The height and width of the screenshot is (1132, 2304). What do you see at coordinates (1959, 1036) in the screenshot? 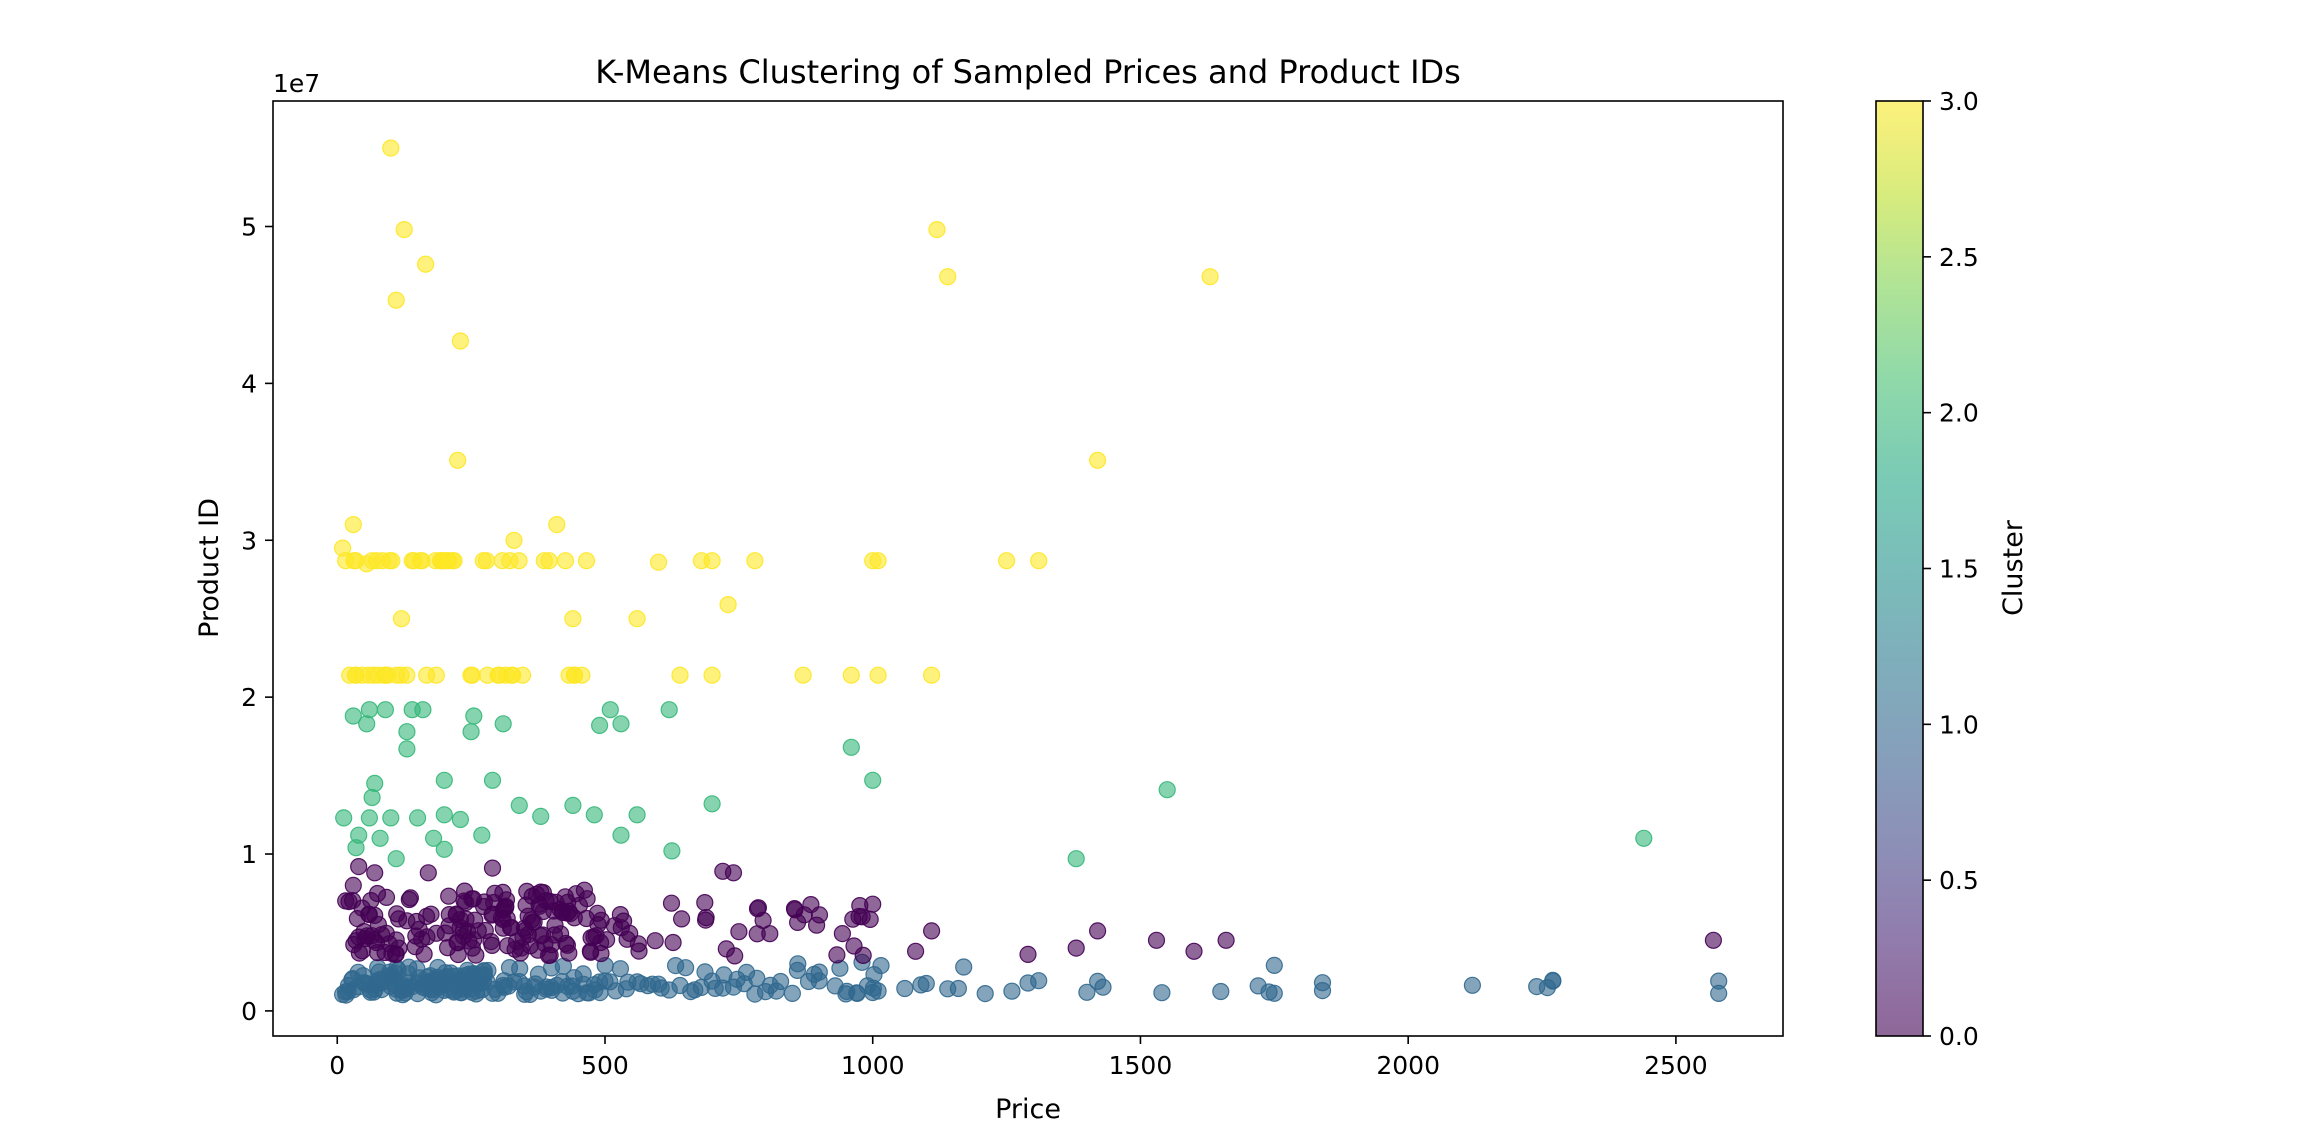
I see `colorbar-tick-label: 0.0` at bounding box center [1959, 1036].